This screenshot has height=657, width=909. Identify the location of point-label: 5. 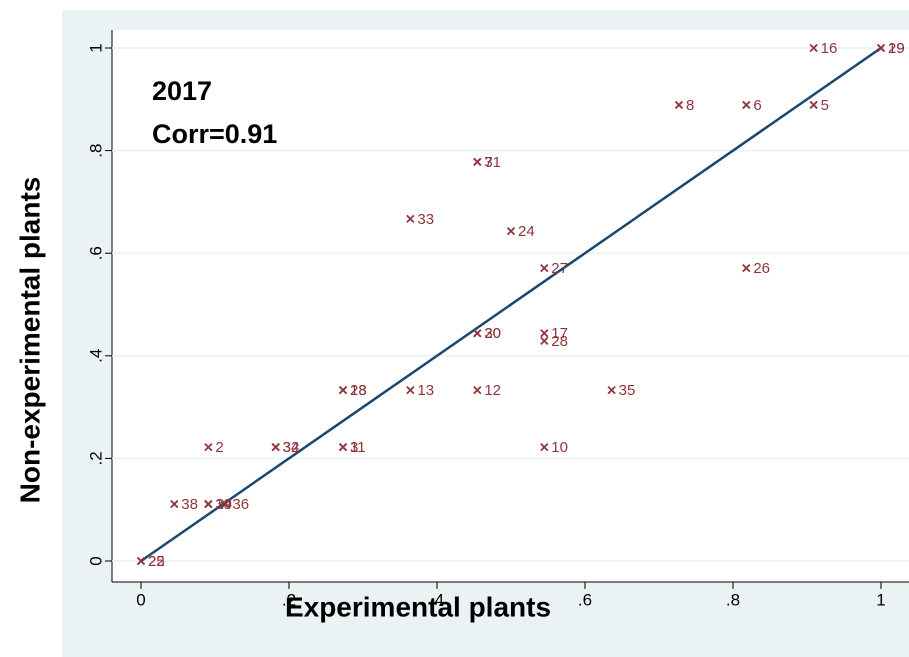
(825, 105).